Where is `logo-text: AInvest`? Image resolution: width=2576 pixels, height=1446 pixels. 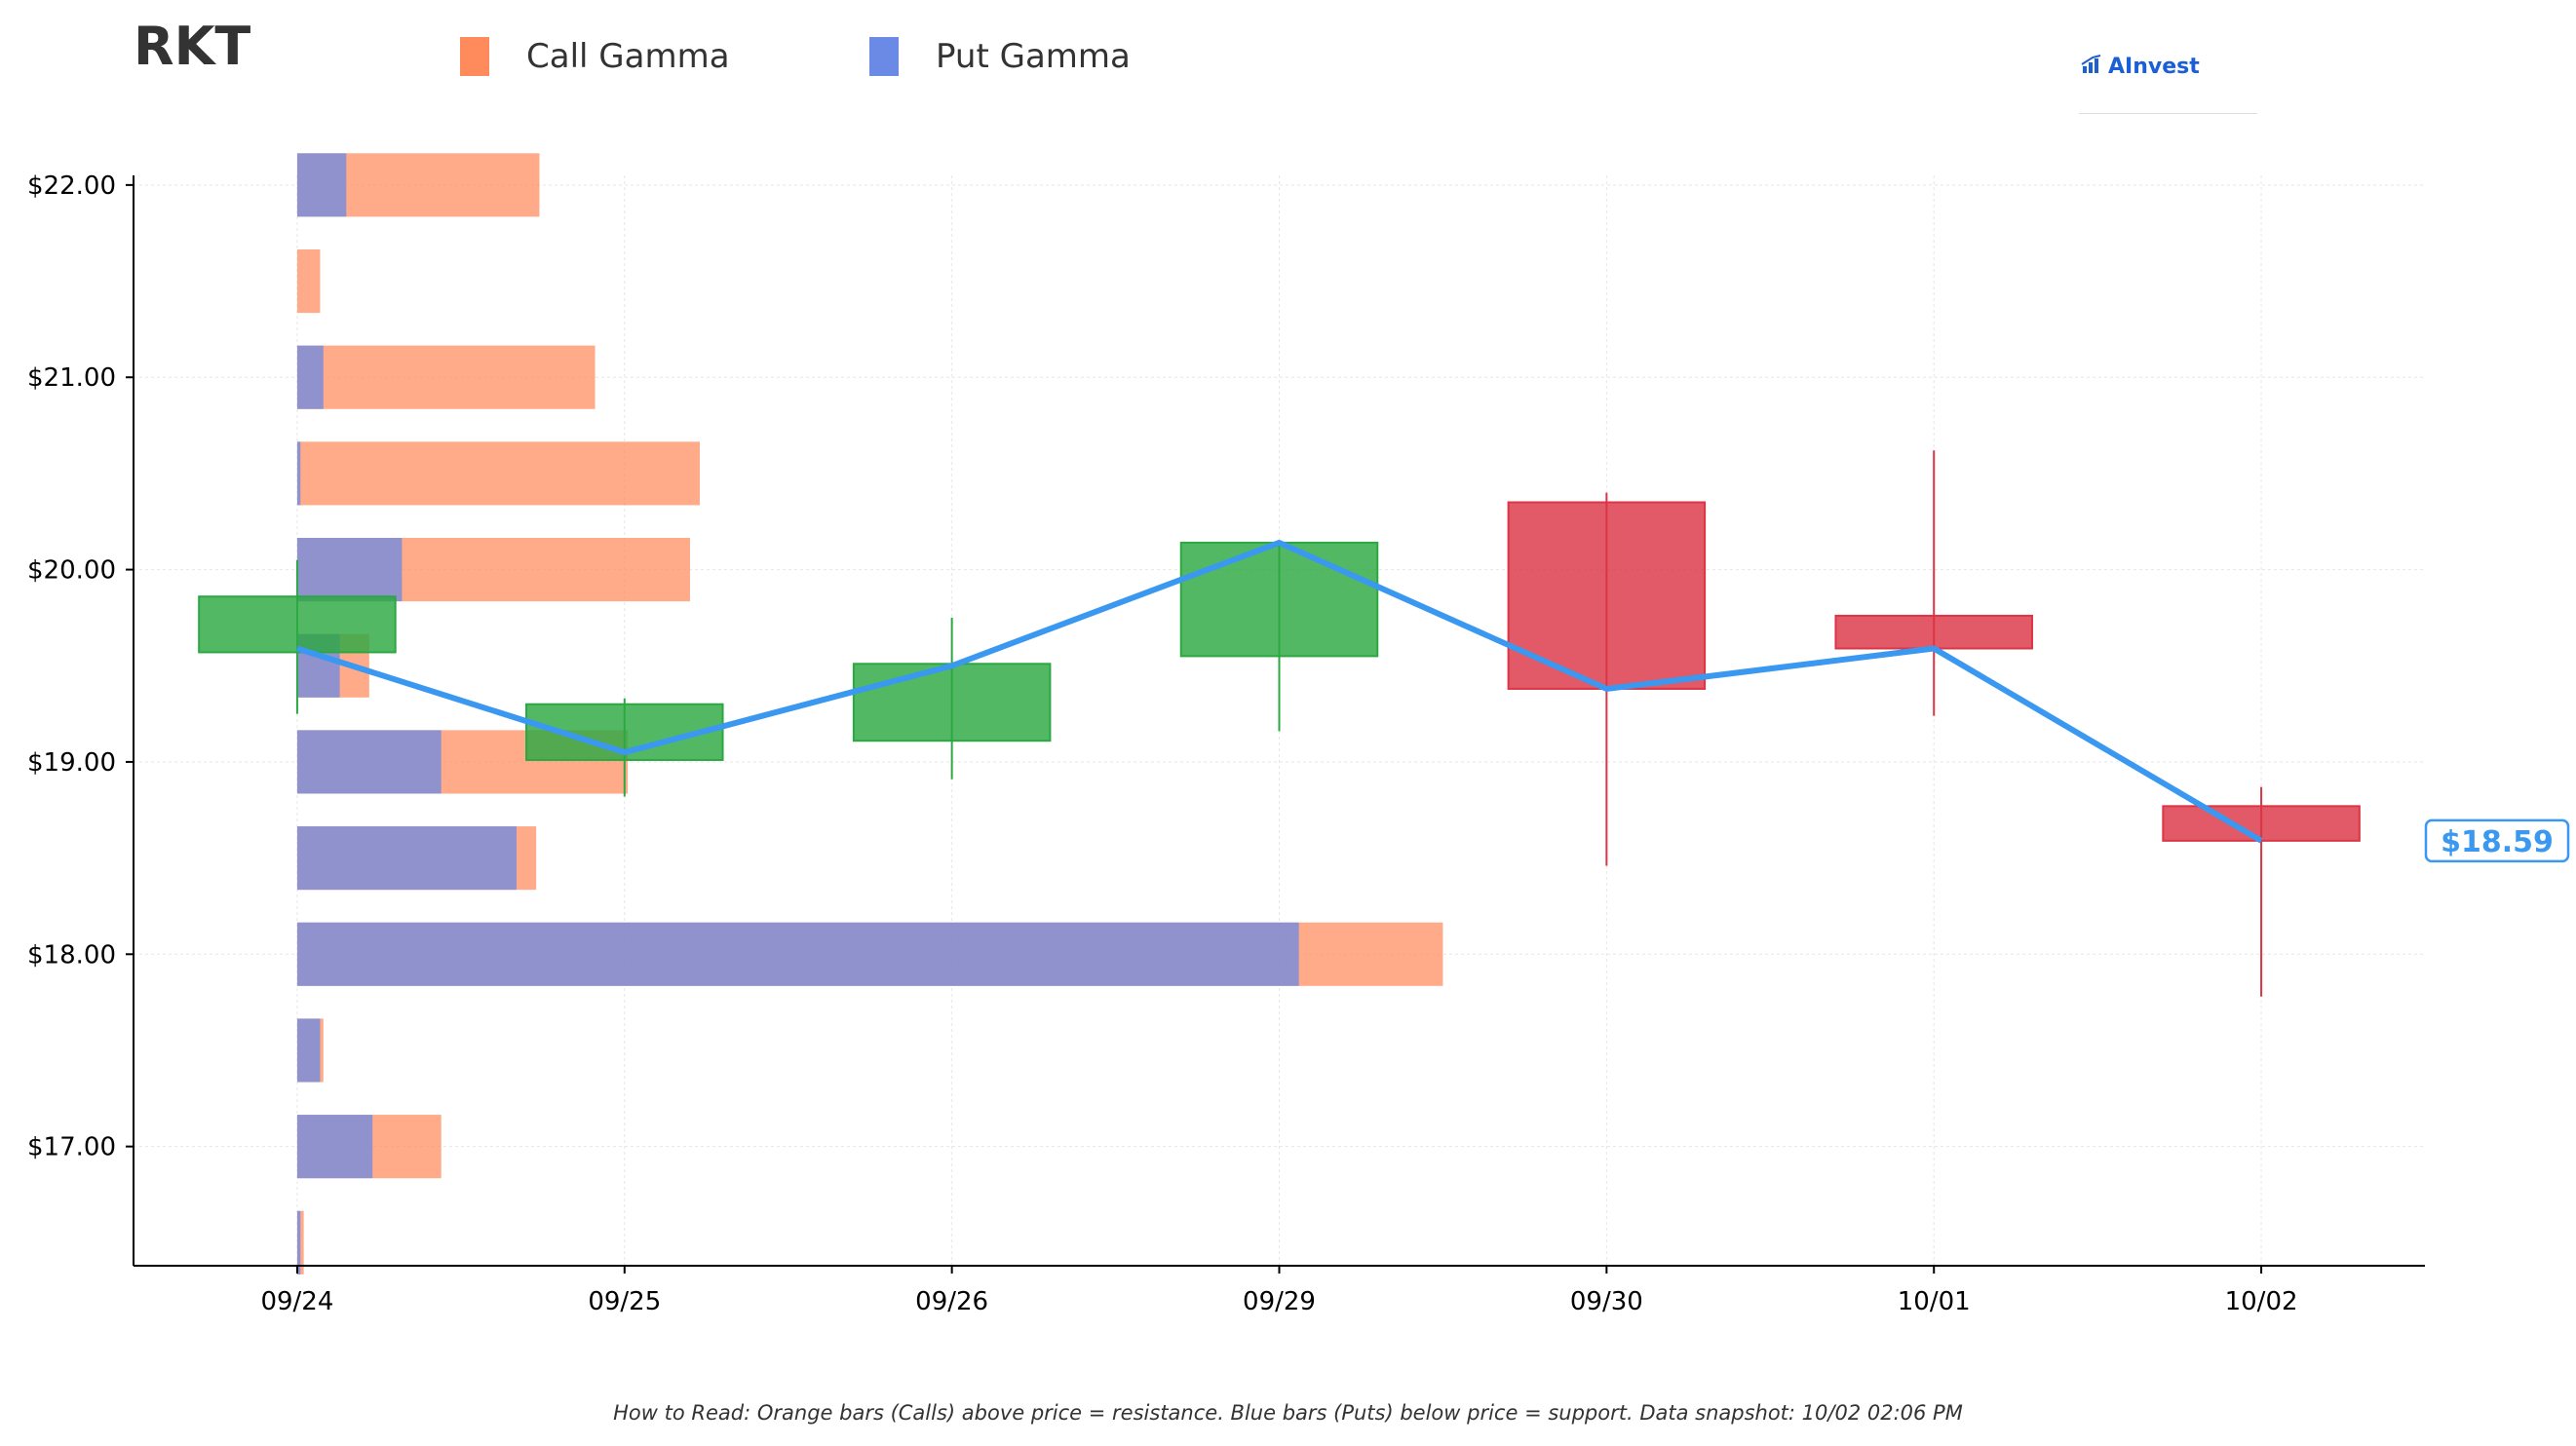
logo-text: AInvest is located at coordinates (2154, 67).